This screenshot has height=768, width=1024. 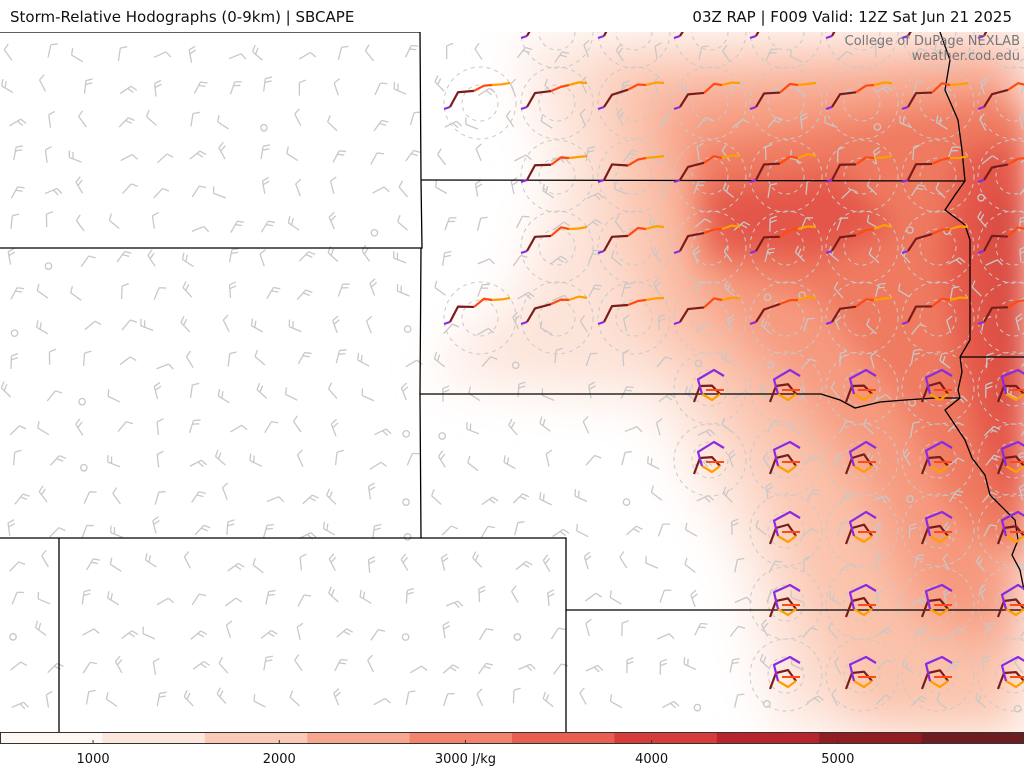 What do you see at coordinates (93, 759) in the screenshot?
I see `colorbar-tick-label: 1000` at bounding box center [93, 759].